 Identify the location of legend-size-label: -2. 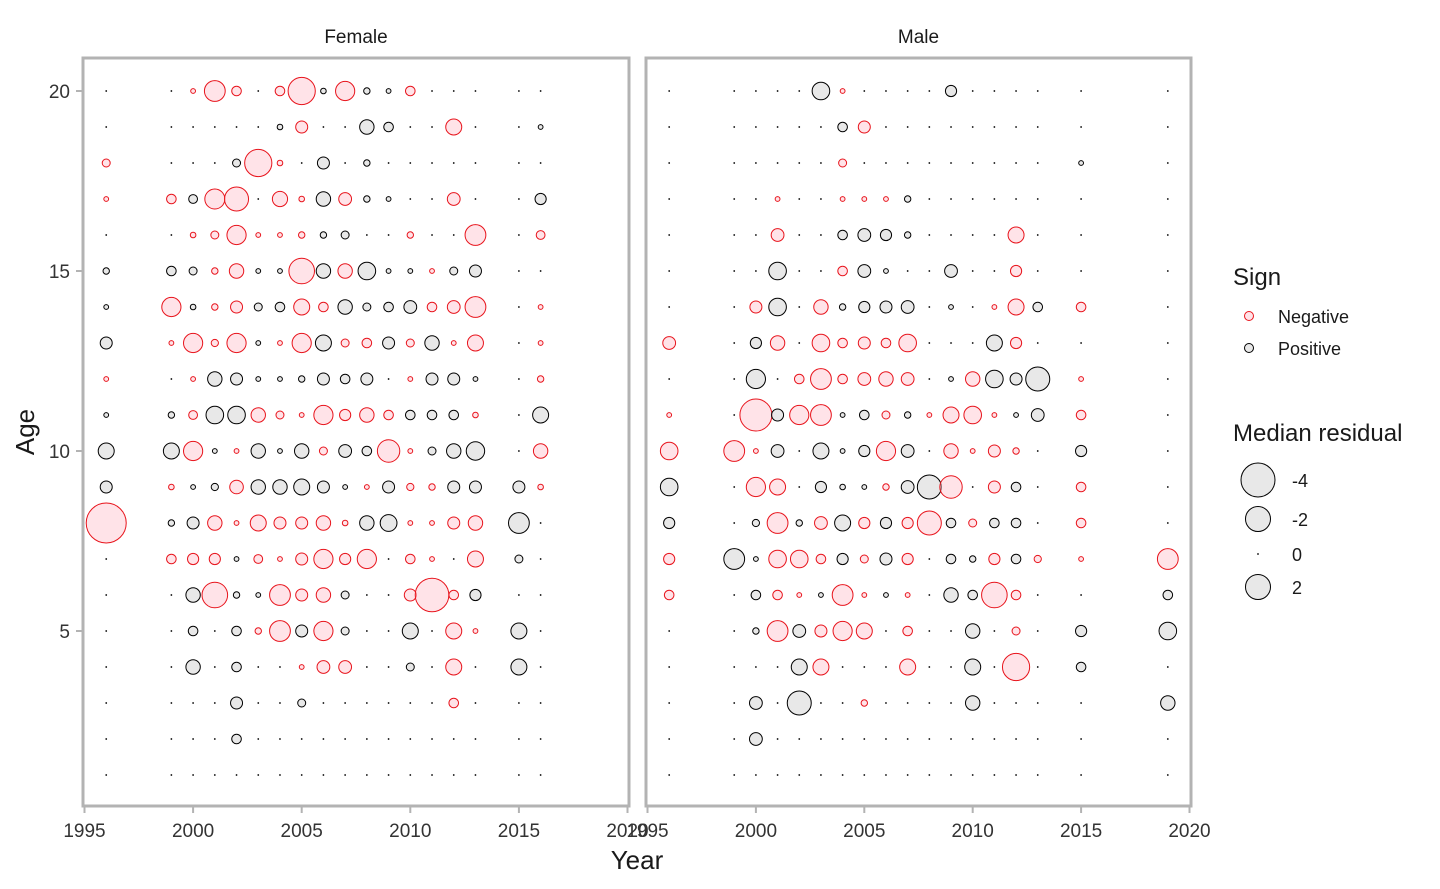
(1300, 520).